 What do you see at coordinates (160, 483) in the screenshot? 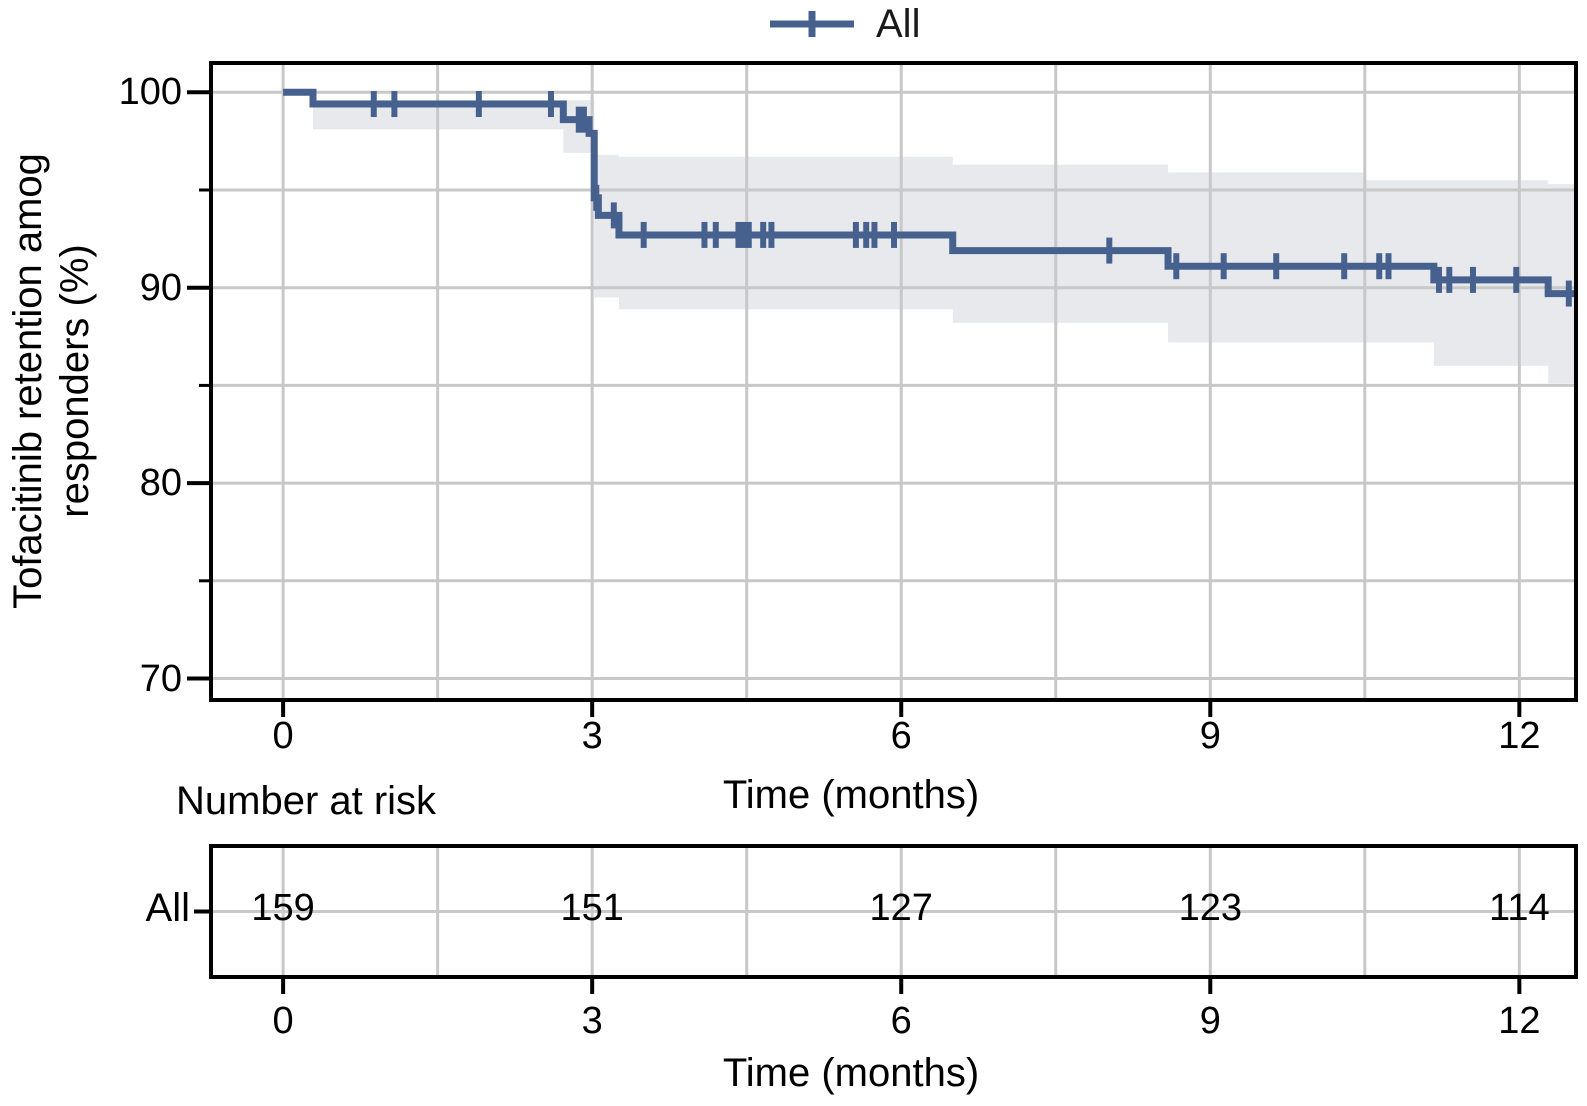
I see `y-tick-label: 80` at bounding box center [160, 483].